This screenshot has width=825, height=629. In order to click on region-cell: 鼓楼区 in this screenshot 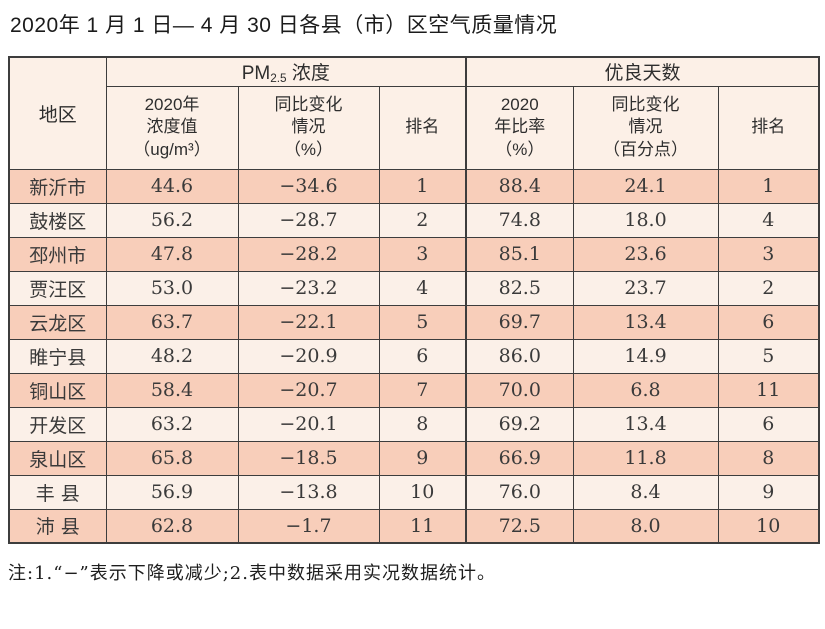, I will do `click(57, 220)`.